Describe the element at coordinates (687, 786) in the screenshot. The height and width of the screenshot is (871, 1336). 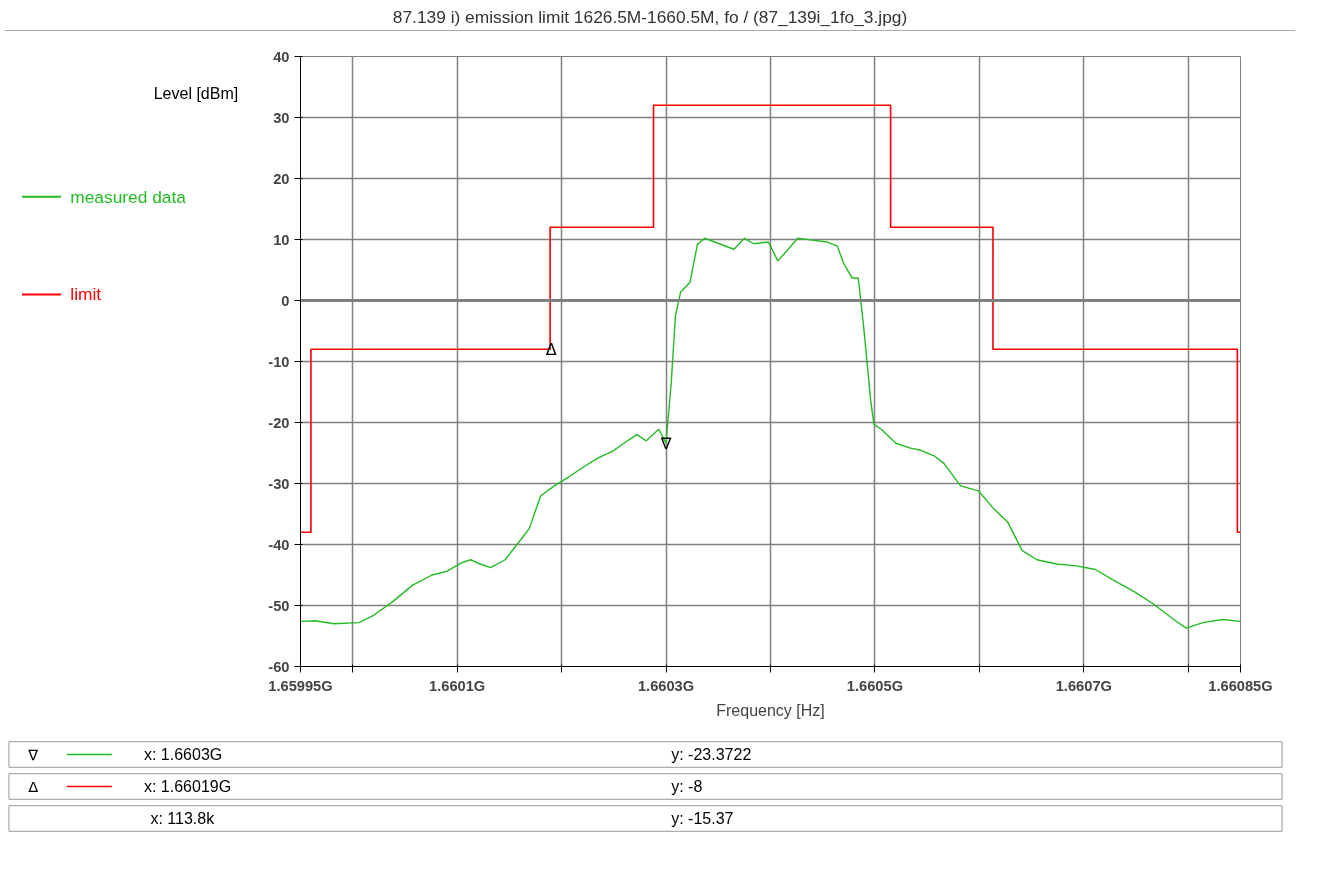
I see `text: y: -8` at that location.